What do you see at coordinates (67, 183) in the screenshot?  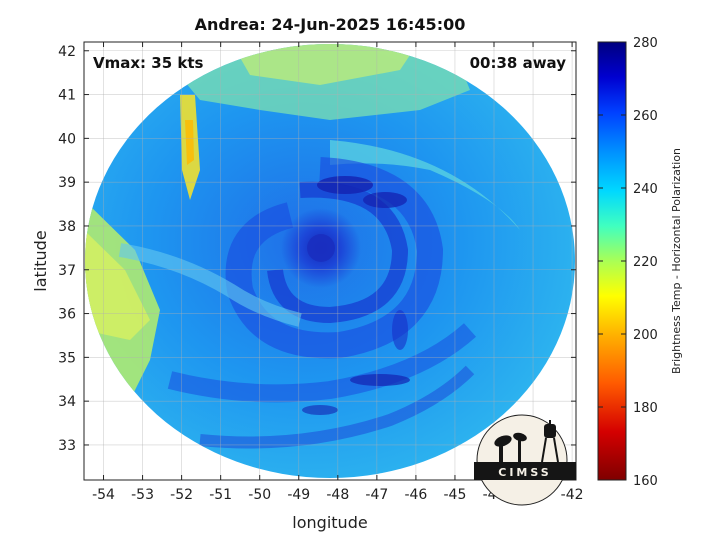 I see `y-tick-label: 39` at bounding box center [67, 183].